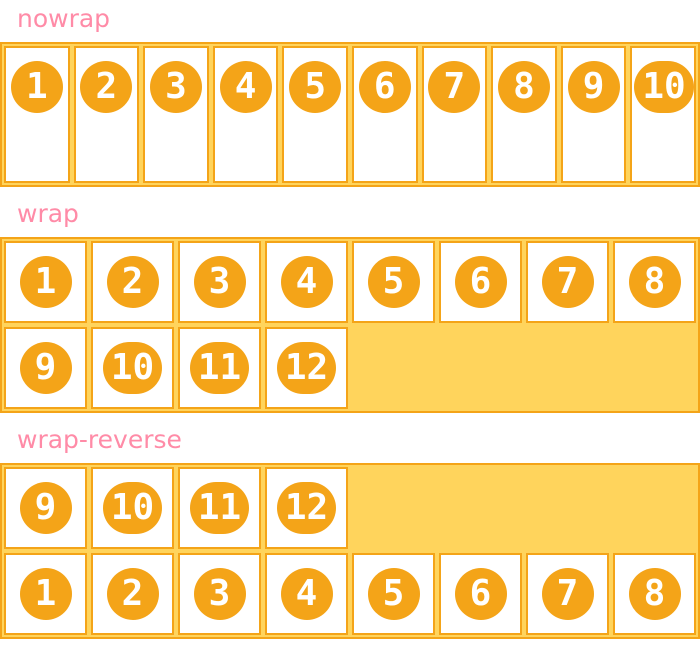 The image size is (700, 649). Describe the element at coordinates (48, 213) in the screenshot. I see `section-label-wrap: wrap` at that location.